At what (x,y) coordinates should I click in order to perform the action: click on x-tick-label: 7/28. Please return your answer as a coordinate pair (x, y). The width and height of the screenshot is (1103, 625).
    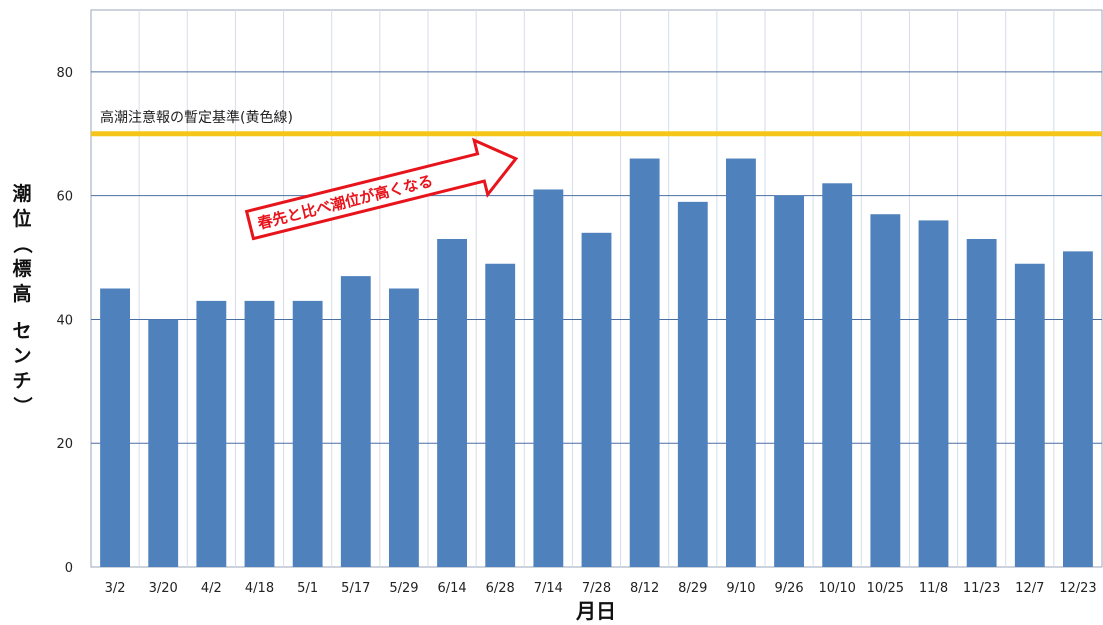
    Looking at the image, I should click on (596, 588).